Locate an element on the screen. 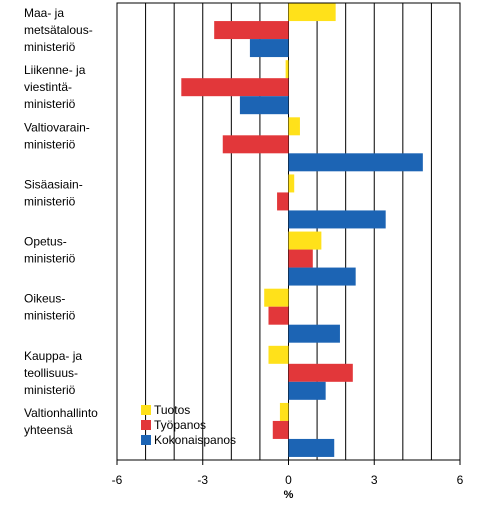 The height and width of the screenshot is (512, 492). category-label: Sisäasiain- is located at coordinates (53, 184).